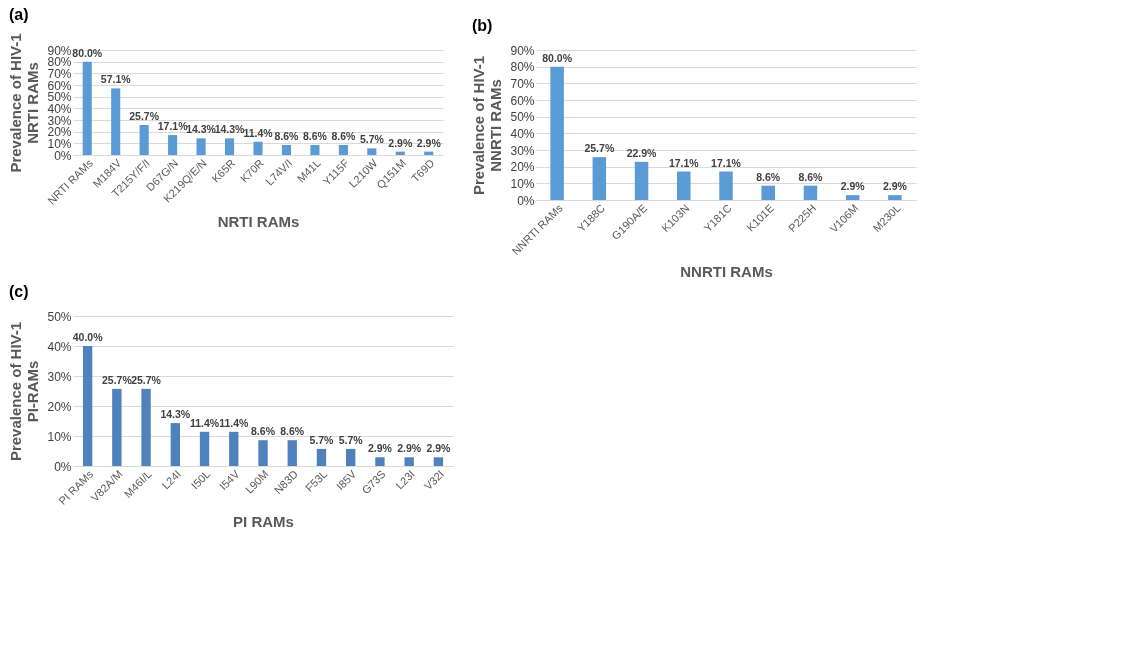 The image size is (1142, 657). What do you see at coordinates (726, 272) in the screenshot?
I see `x-axis-title: NNRTI RAMs` at bounding box center [726, 272].